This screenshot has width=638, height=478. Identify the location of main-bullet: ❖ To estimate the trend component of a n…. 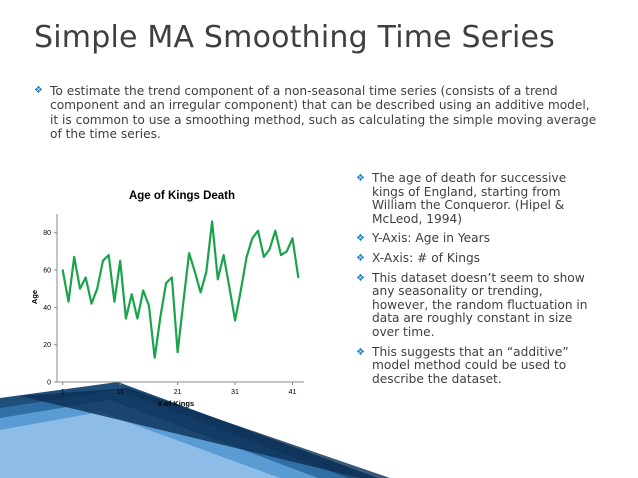
(317, 113).